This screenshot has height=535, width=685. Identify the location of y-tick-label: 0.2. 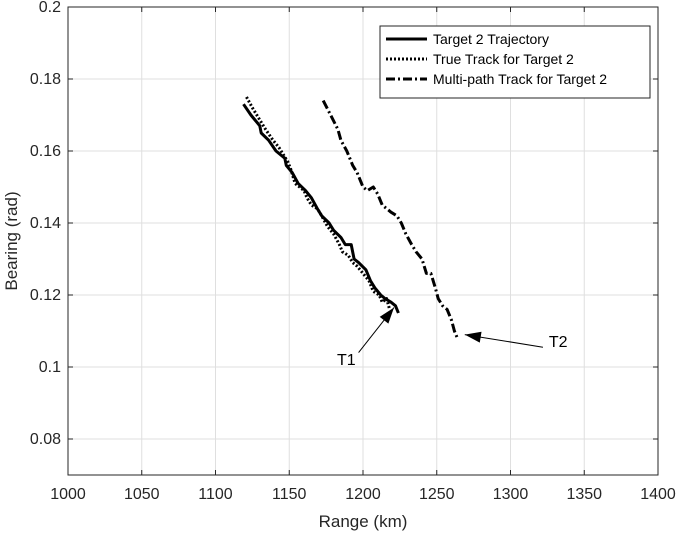
(50, 8).